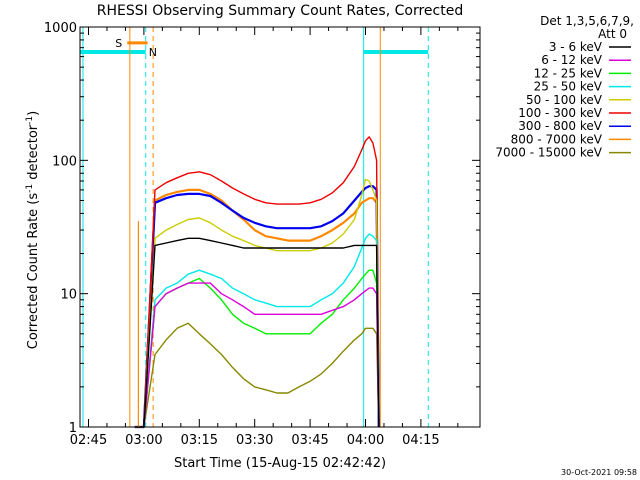  Describe the element at coordinates (576, 47) in the screenshot. I see `legend-label-0: 3 - 6 keV` at that location.